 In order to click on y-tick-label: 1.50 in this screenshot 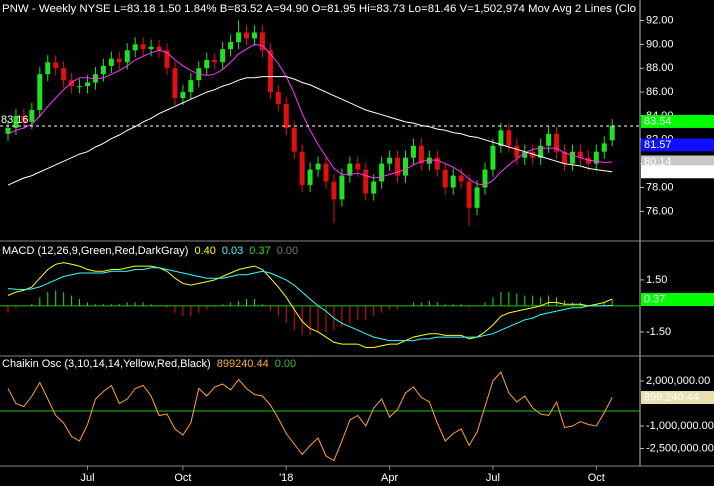, I will do `click(656, 280)`.